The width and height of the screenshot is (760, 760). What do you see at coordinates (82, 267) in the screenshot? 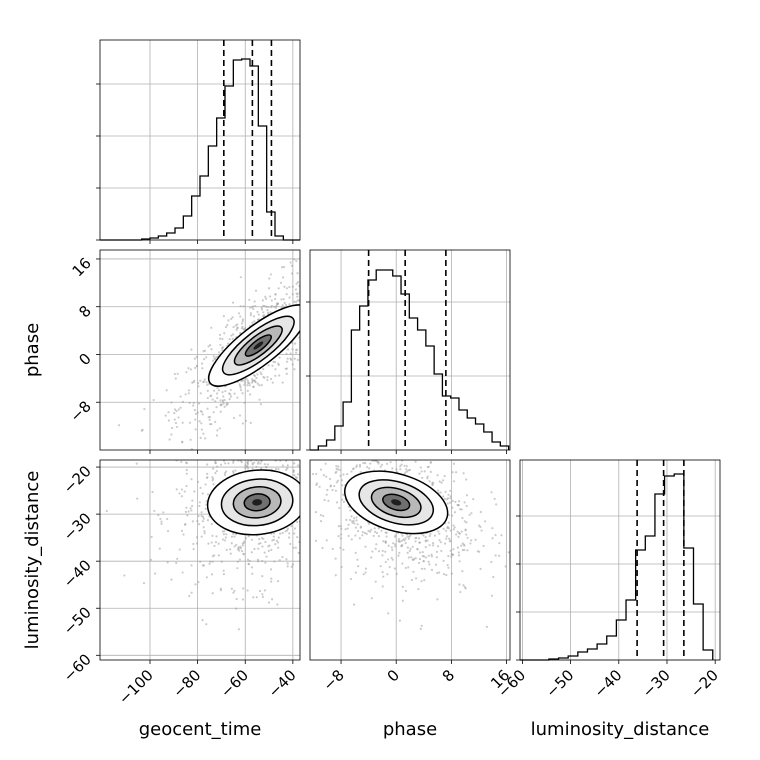
I see `y-tick-label: 16` at bounding box center [82, 267].